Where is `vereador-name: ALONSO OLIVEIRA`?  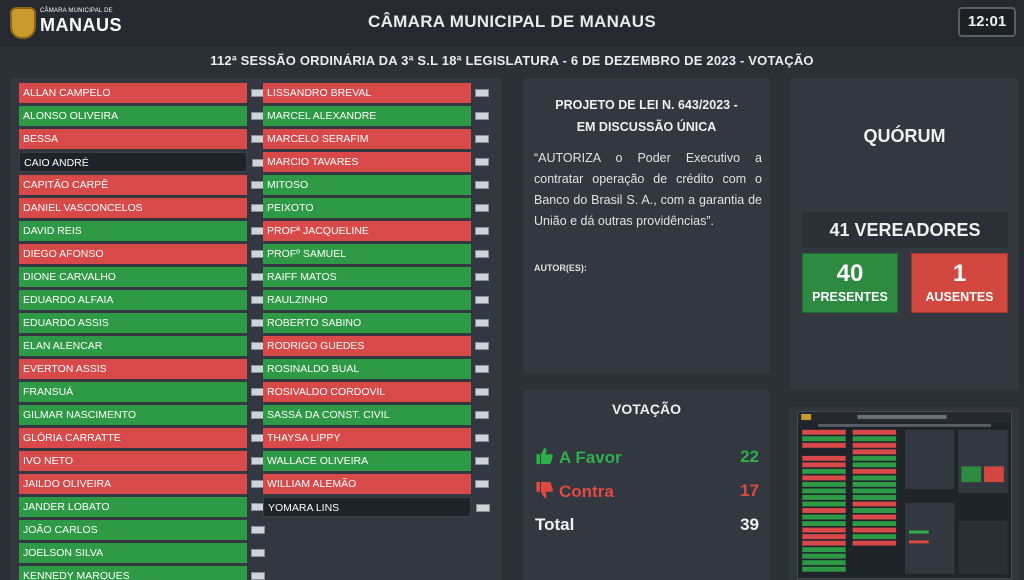 vereador-name: ALONSO OLIVEIRA is located at coordinates (71, 116).